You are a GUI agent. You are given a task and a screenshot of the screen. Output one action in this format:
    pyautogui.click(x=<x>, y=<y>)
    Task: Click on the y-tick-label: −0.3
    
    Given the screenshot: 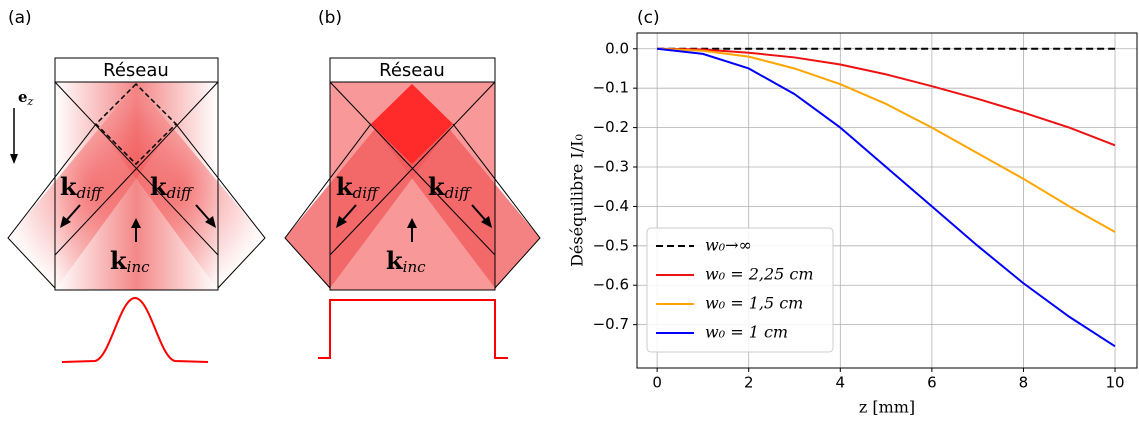 What is the action you would take?
    pyautogui.click(x=611, y=167)
    